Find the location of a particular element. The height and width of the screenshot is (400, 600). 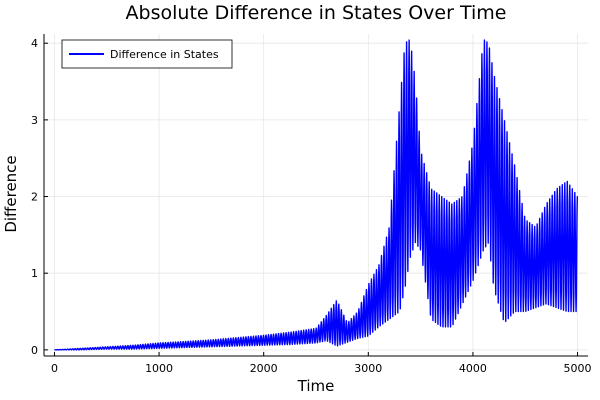

y-tick-label: 0 is located at coordinates (34, 350).